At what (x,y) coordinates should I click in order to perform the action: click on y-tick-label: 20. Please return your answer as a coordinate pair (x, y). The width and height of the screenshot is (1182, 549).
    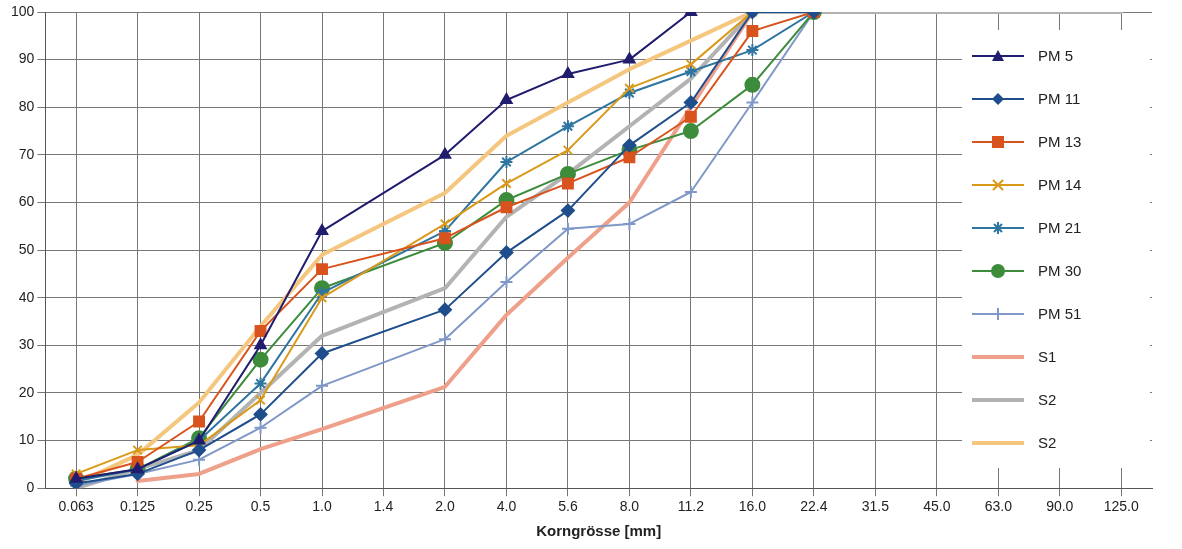
    Looking at the image, I should click on (26, 391).